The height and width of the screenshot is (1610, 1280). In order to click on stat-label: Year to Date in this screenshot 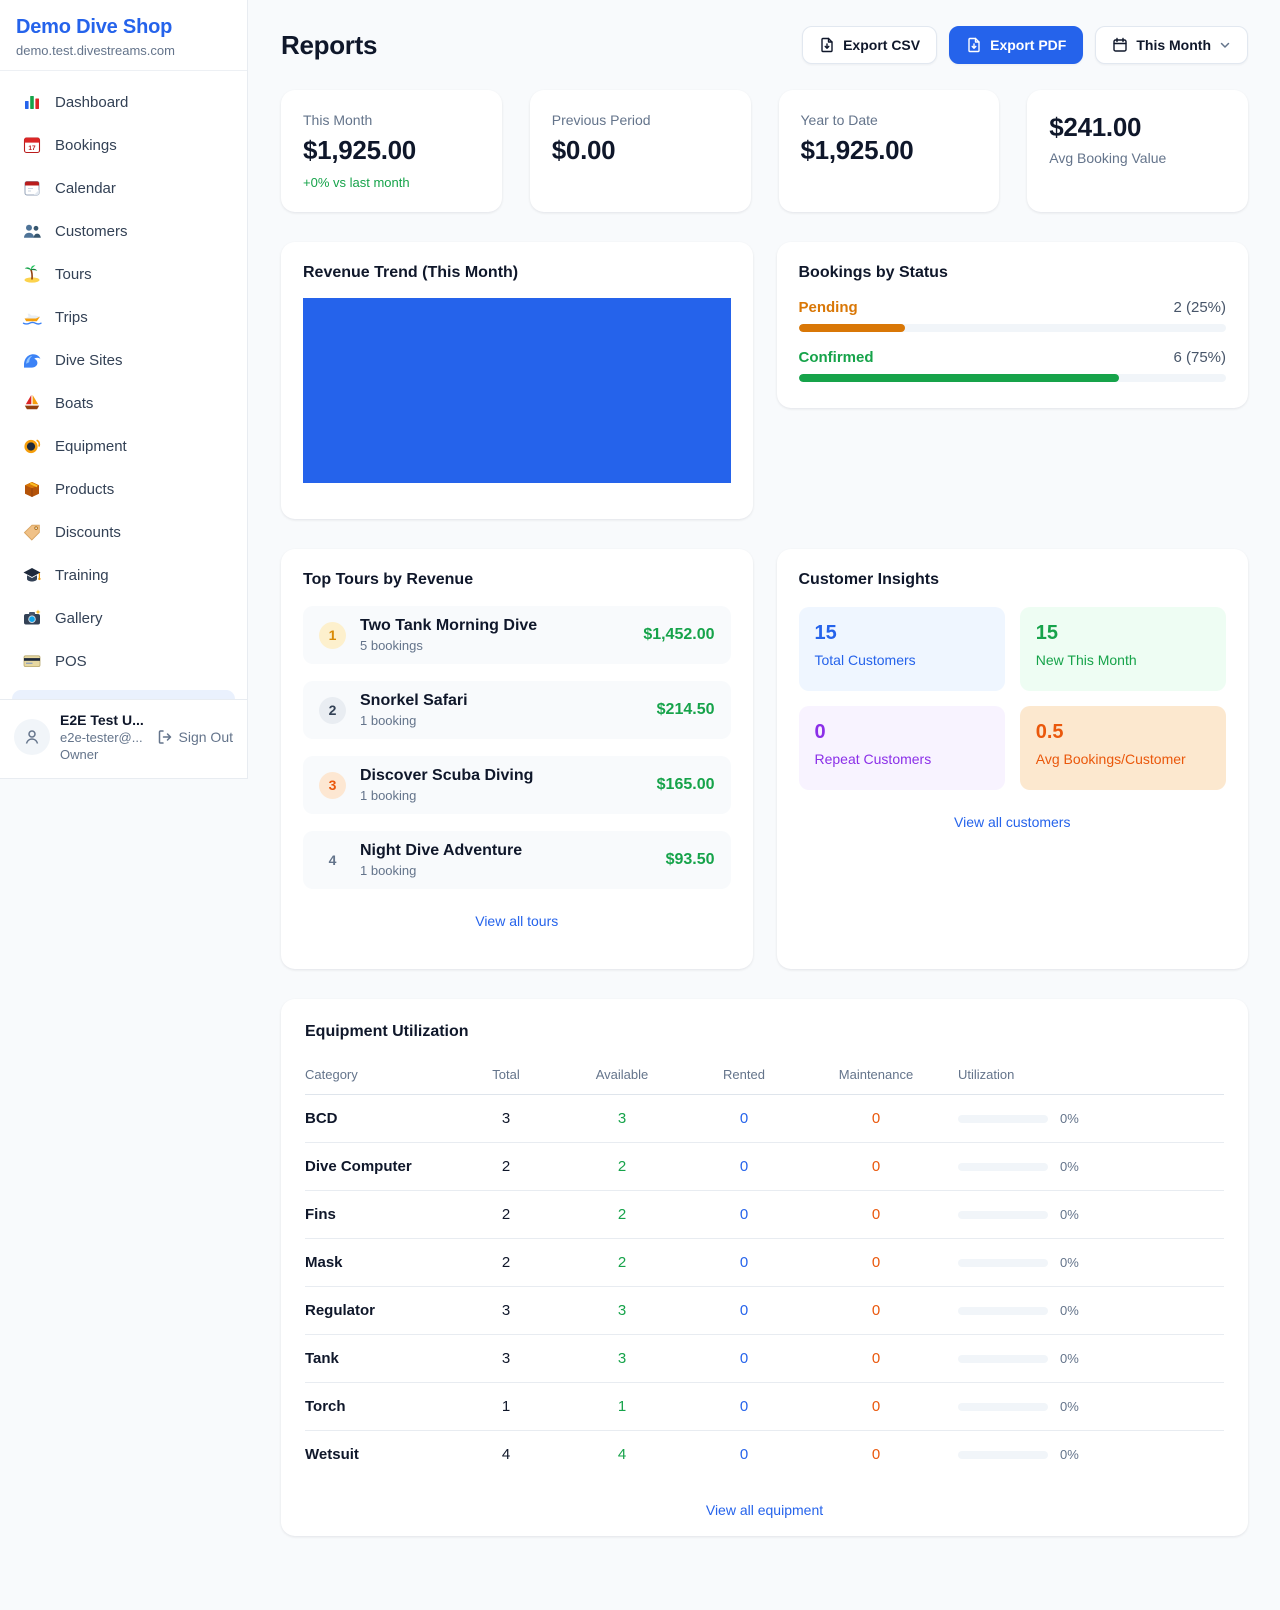, I will do `click(839, 120)`.